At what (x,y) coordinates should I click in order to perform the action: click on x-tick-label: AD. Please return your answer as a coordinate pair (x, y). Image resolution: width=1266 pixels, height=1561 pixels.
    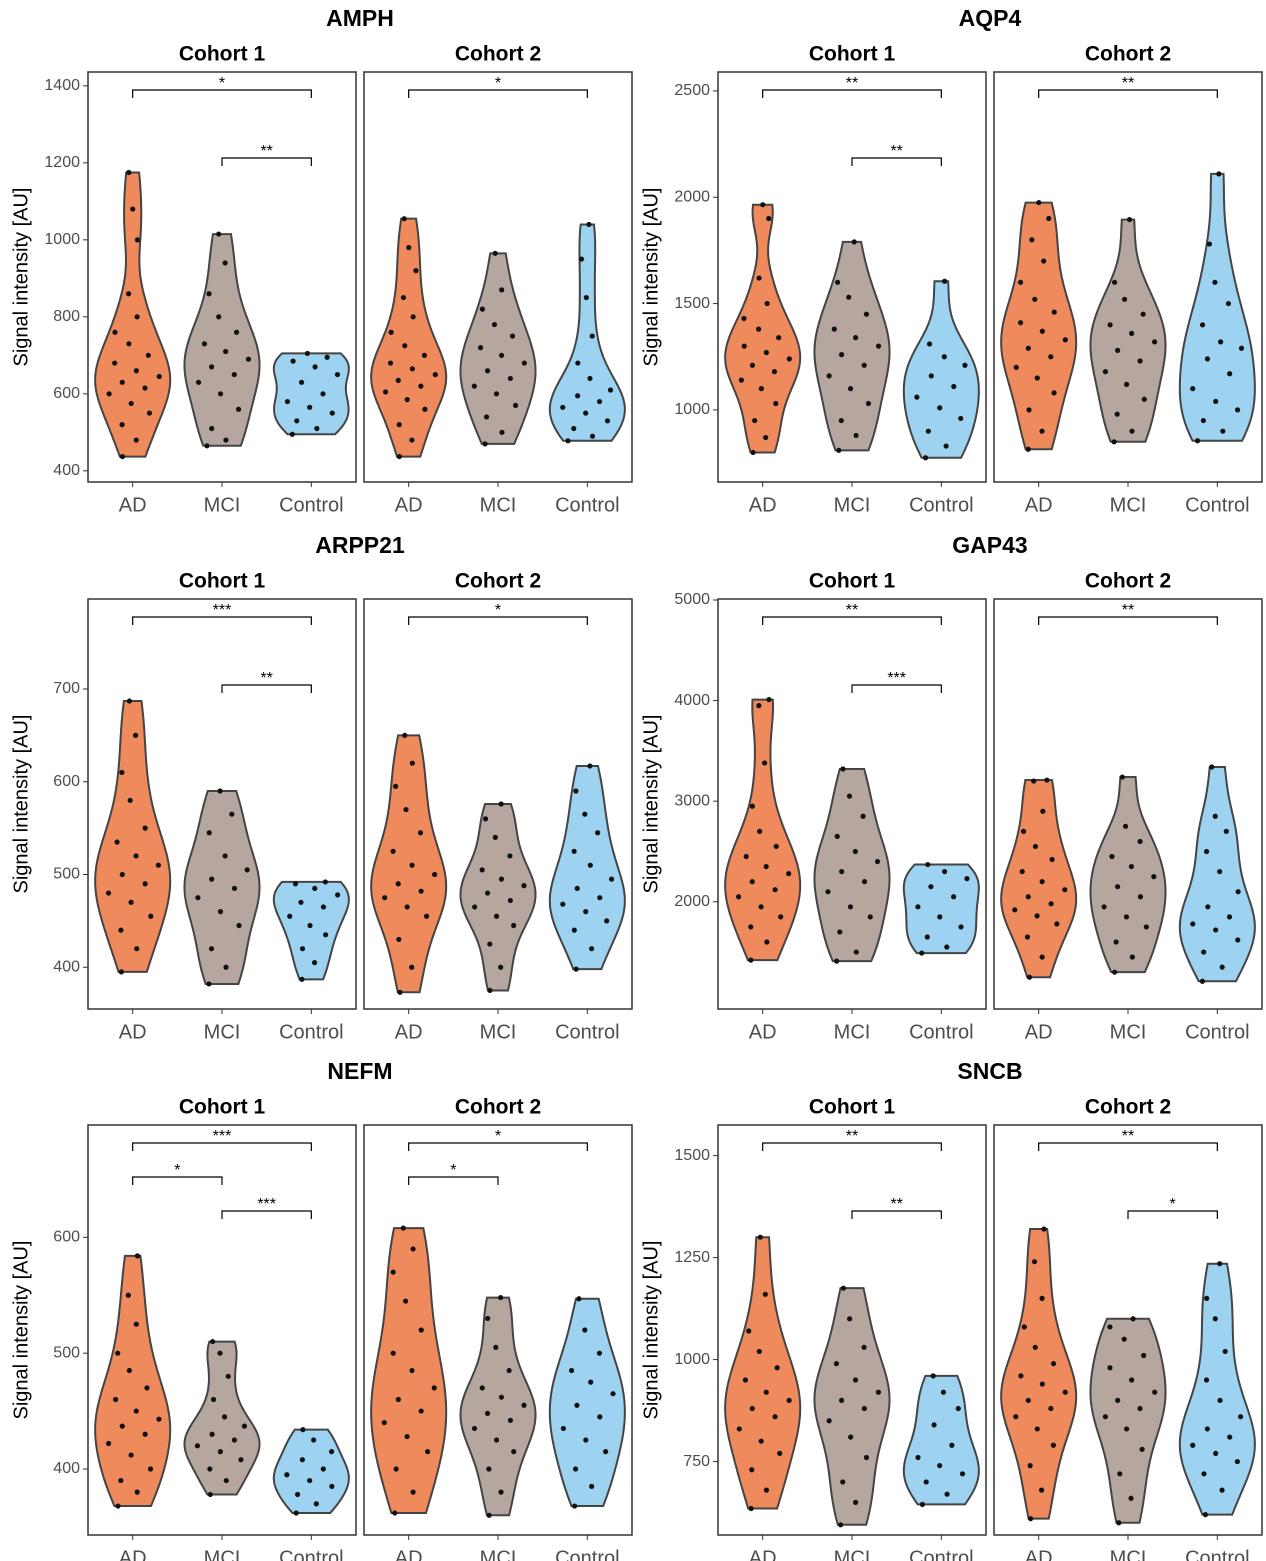
    Looking at the image, I should click on (763, 1554).